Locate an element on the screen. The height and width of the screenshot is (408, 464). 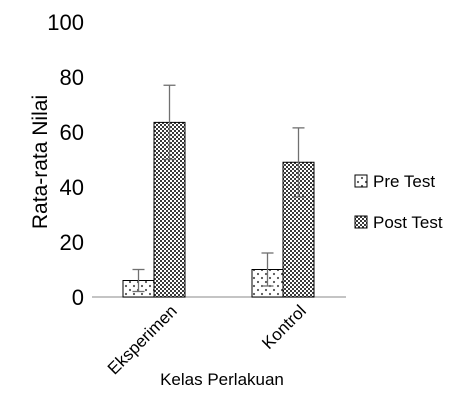
y-axis-ticks: 0 20 40 60 80 100 is located at coordinates (65, 160).